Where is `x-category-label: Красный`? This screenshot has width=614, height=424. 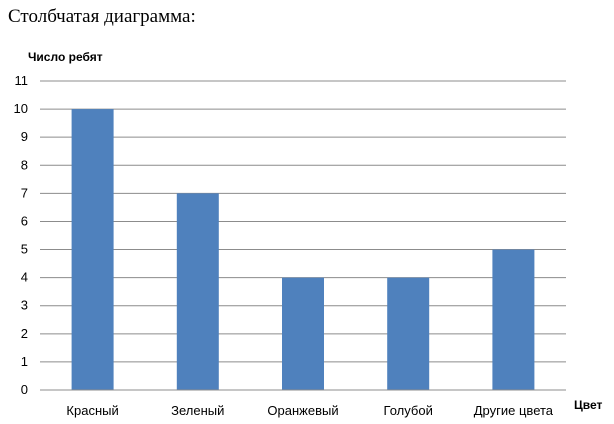 x-category-label: Красный is located at coordinates (92, 410).